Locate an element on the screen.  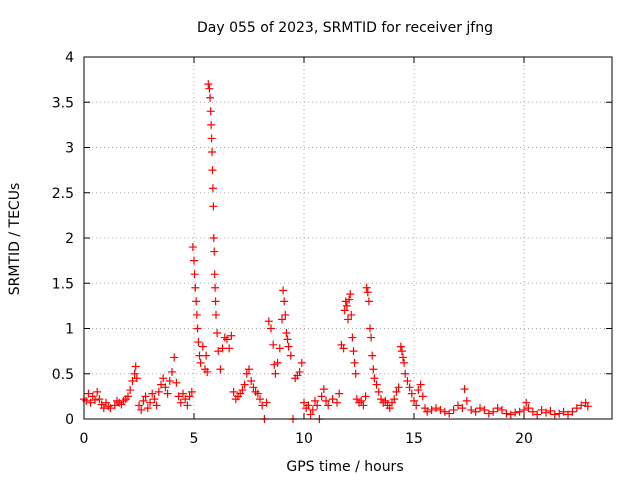
x-tick-label: 15 is located at coordinates (414, 439).